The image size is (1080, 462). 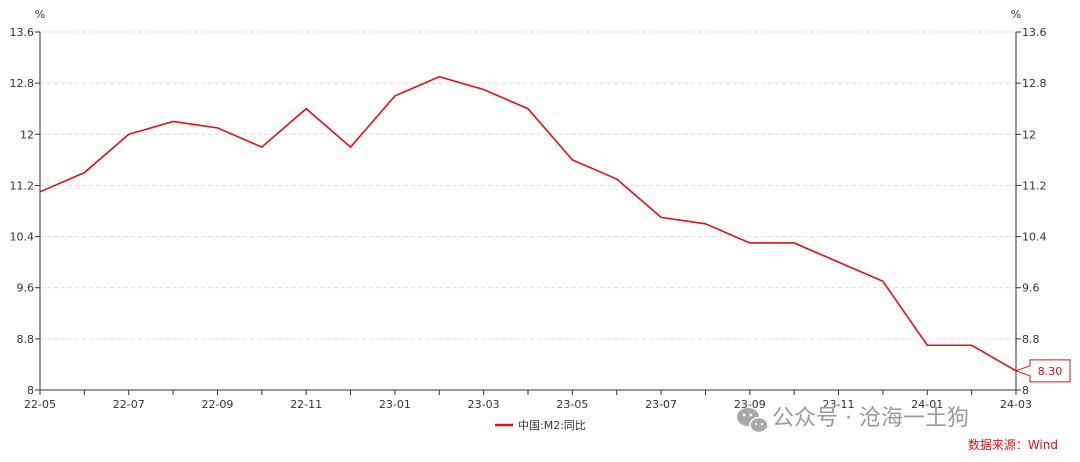 What do you see at coordinates (1031, 339) in the screenshot?
I see `right-y-tick-label: 8.8` at bounding box center [1031, 339].